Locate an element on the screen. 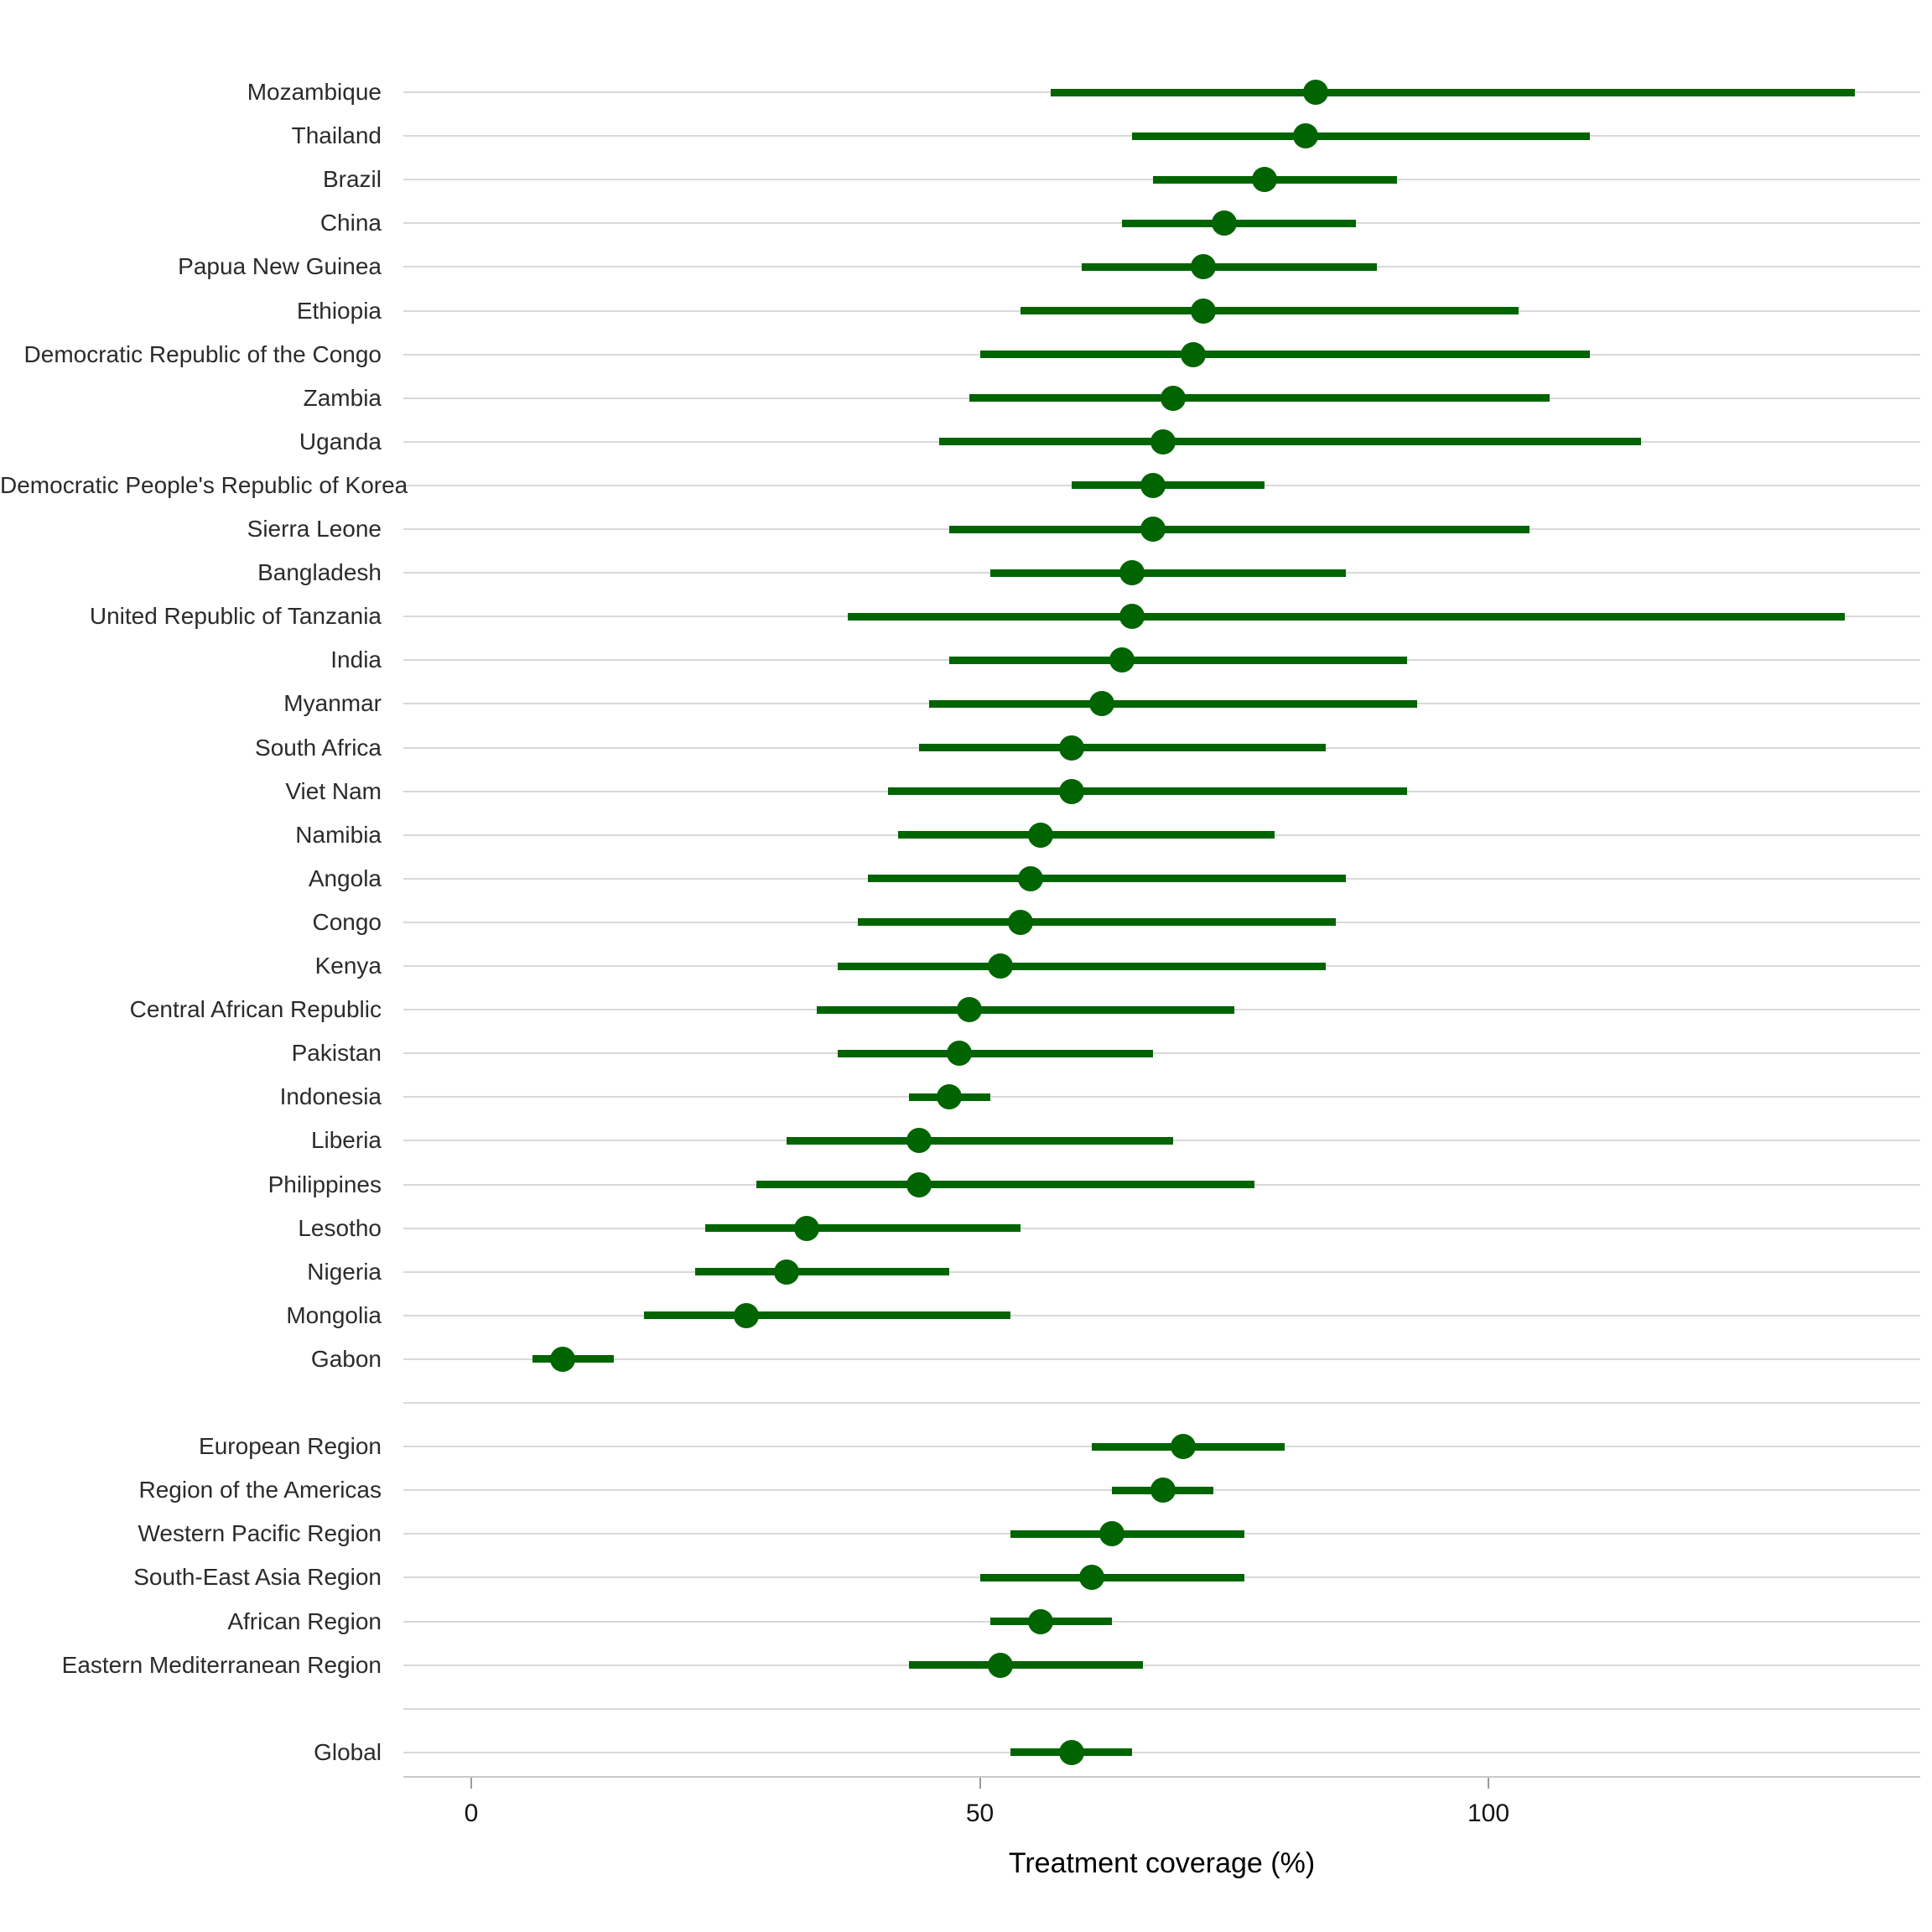  x-axis-line is located at coordinates (1161, 1777).